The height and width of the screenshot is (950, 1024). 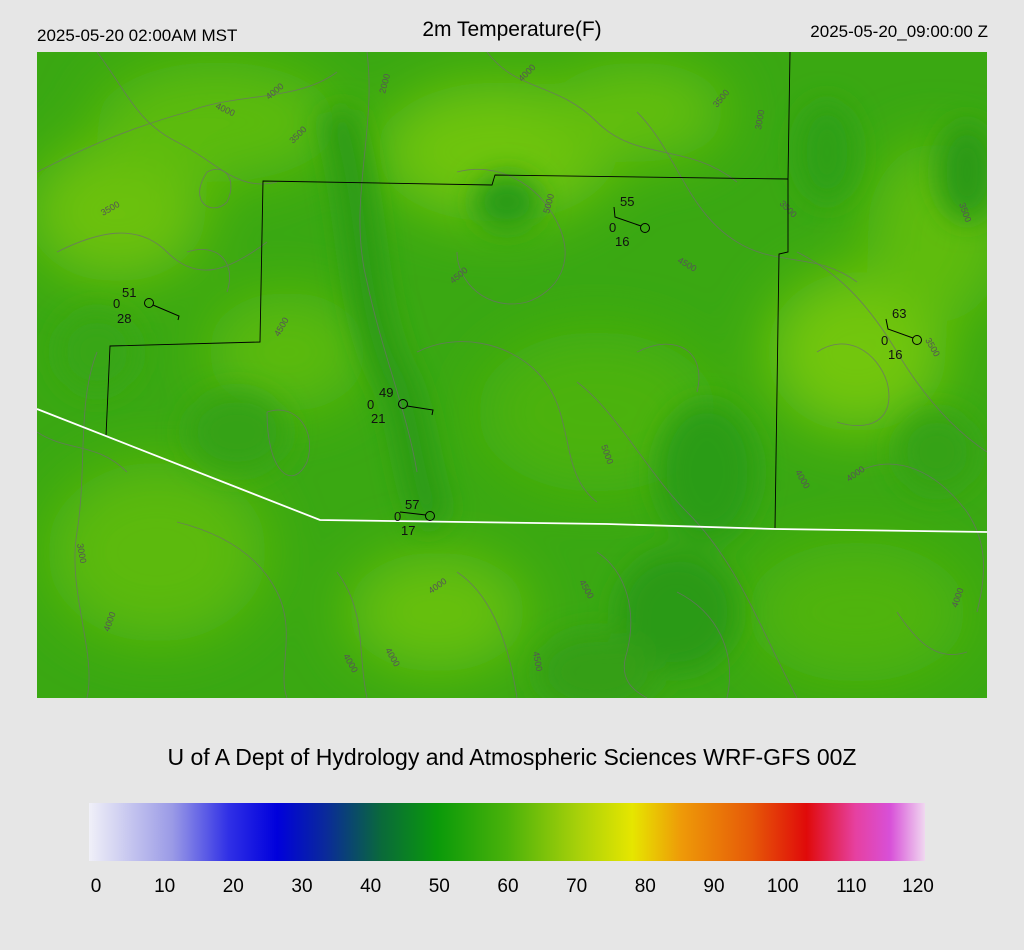 What do you see at coordinates (508, 886) in the screenshot?
I see `colorbar-tick-label: 60` at bounding box center [508, 886].